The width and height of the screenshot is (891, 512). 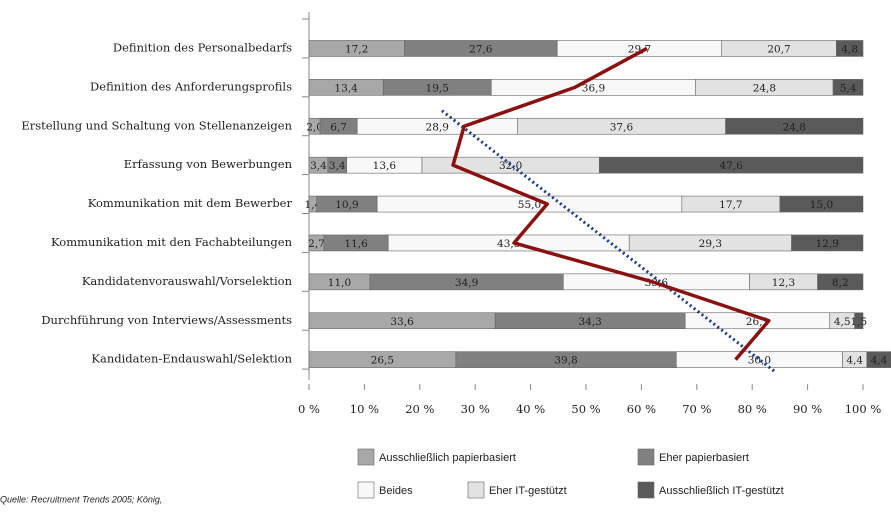 I want to click on value-label: 36,9, so click(x=593, y=88).